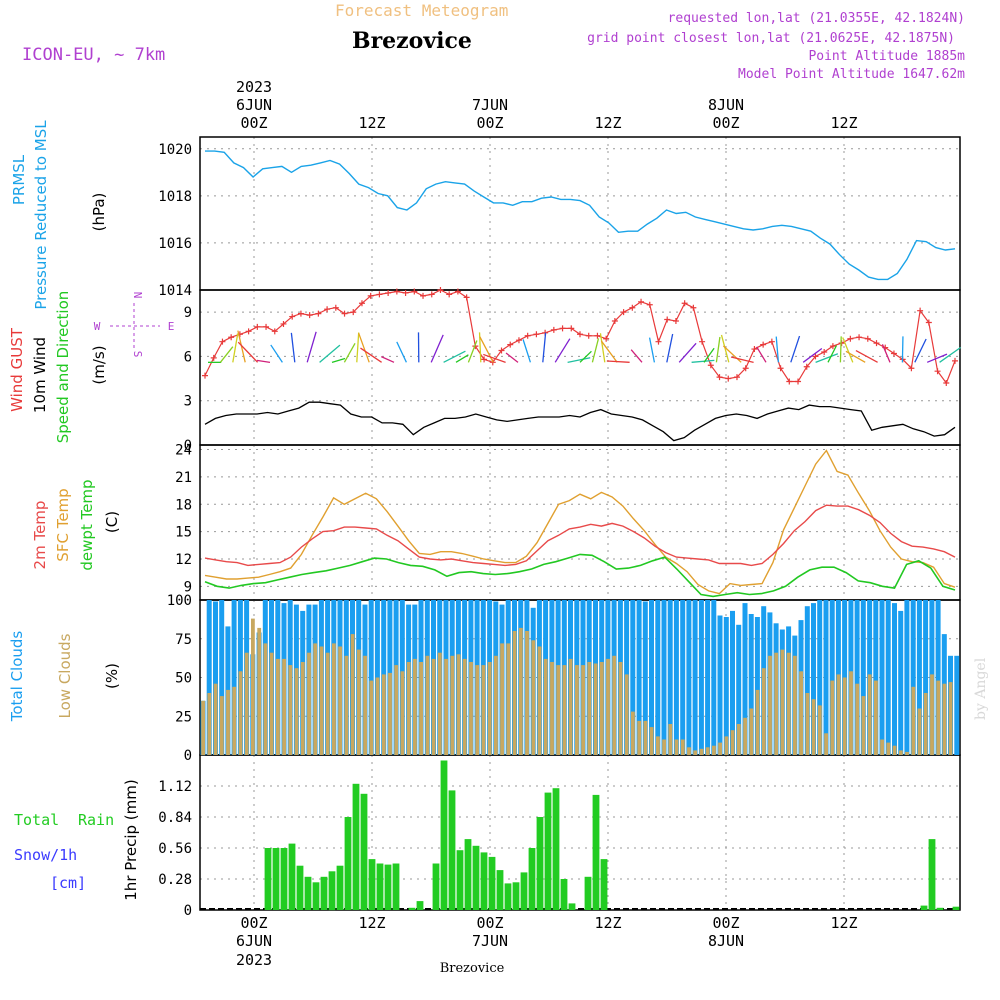 Image resolution: width=1000 pixels, height=1000 pixels. I want to click on watermark: by Angel, so click(981, 688).